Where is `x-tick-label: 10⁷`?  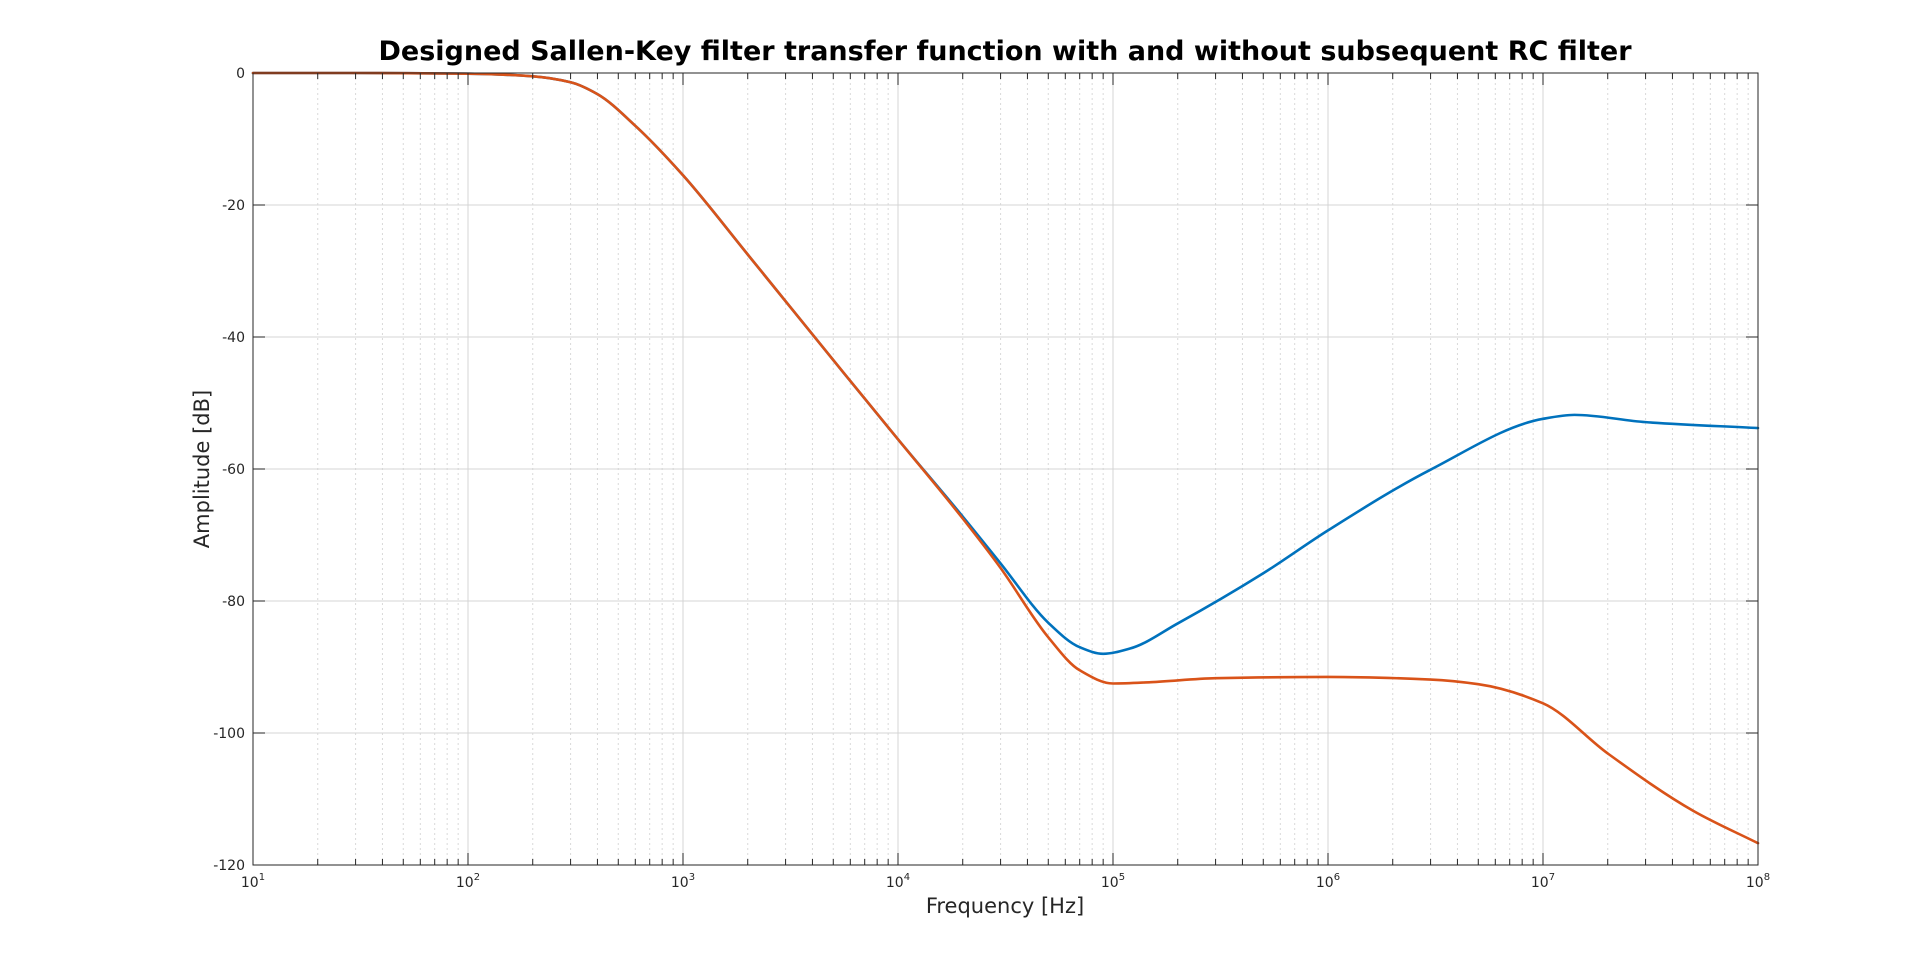
x-tick-label: 10⁷ is located at coordinates (1543, 881).